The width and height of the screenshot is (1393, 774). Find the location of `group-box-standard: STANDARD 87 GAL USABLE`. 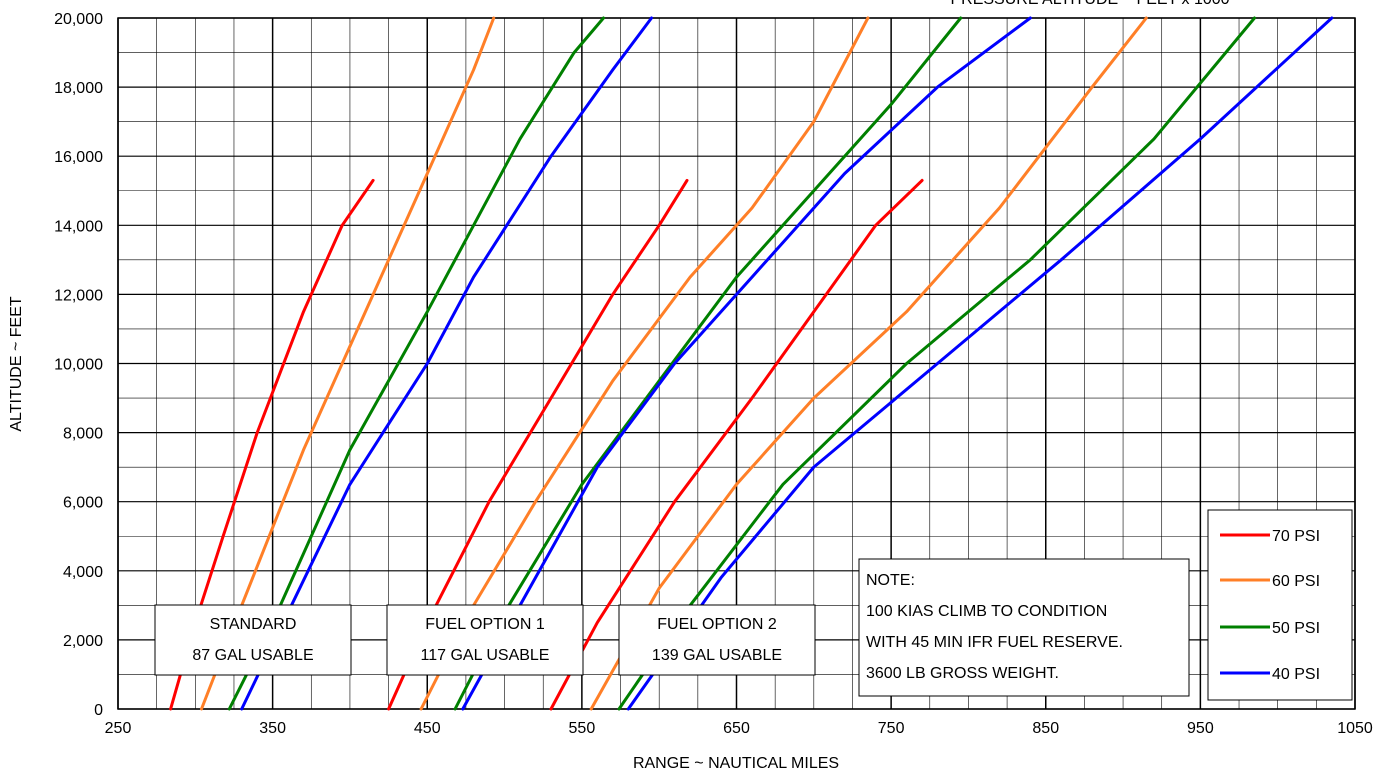

group-box-standard: STANDARD 87 GAL USABLE is located at coordinates (253, 640).